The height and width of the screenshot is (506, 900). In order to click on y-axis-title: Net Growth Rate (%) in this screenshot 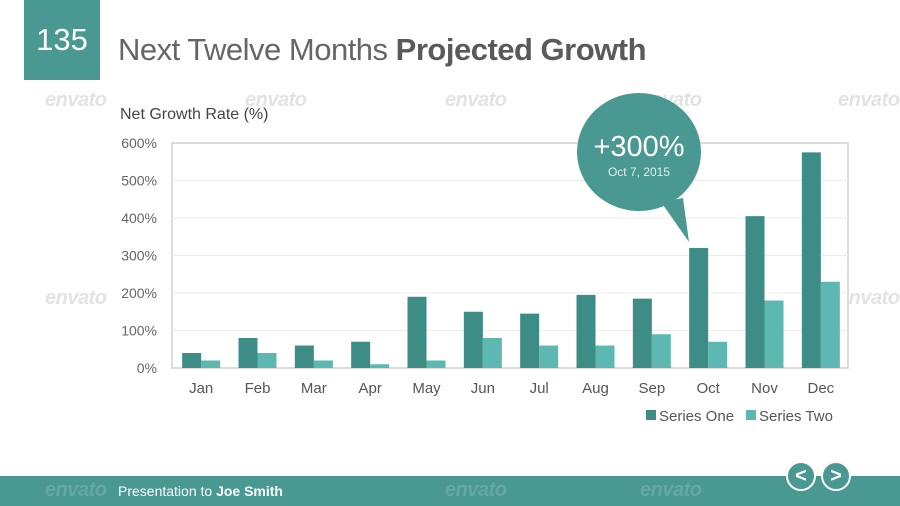, I will do `click(194, 114)`.